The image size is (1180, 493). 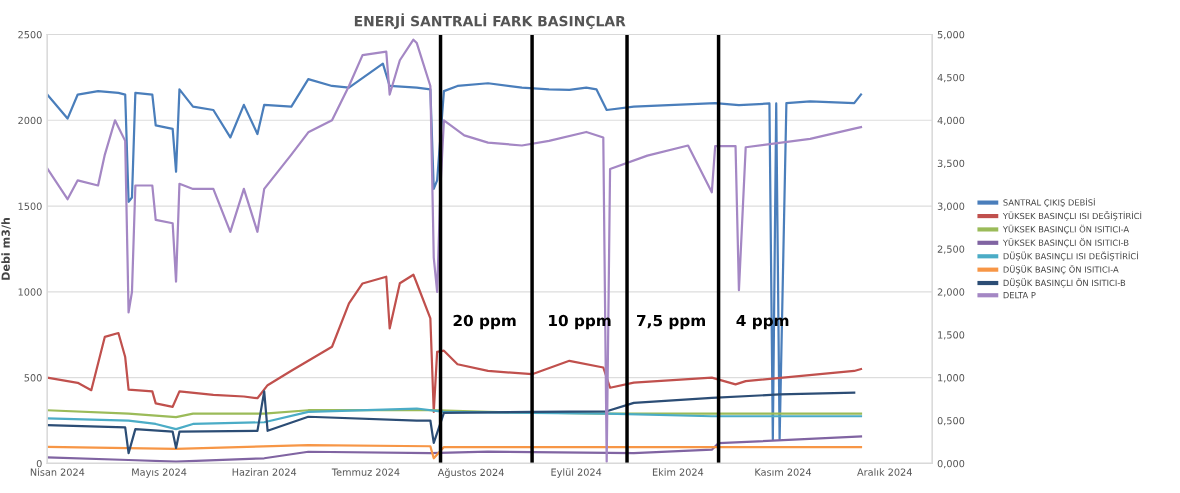 What do you see at coordinates (30, 206) in the screenshot?
I see `y-tick-label: 1500` at bounding box center [30, 206].